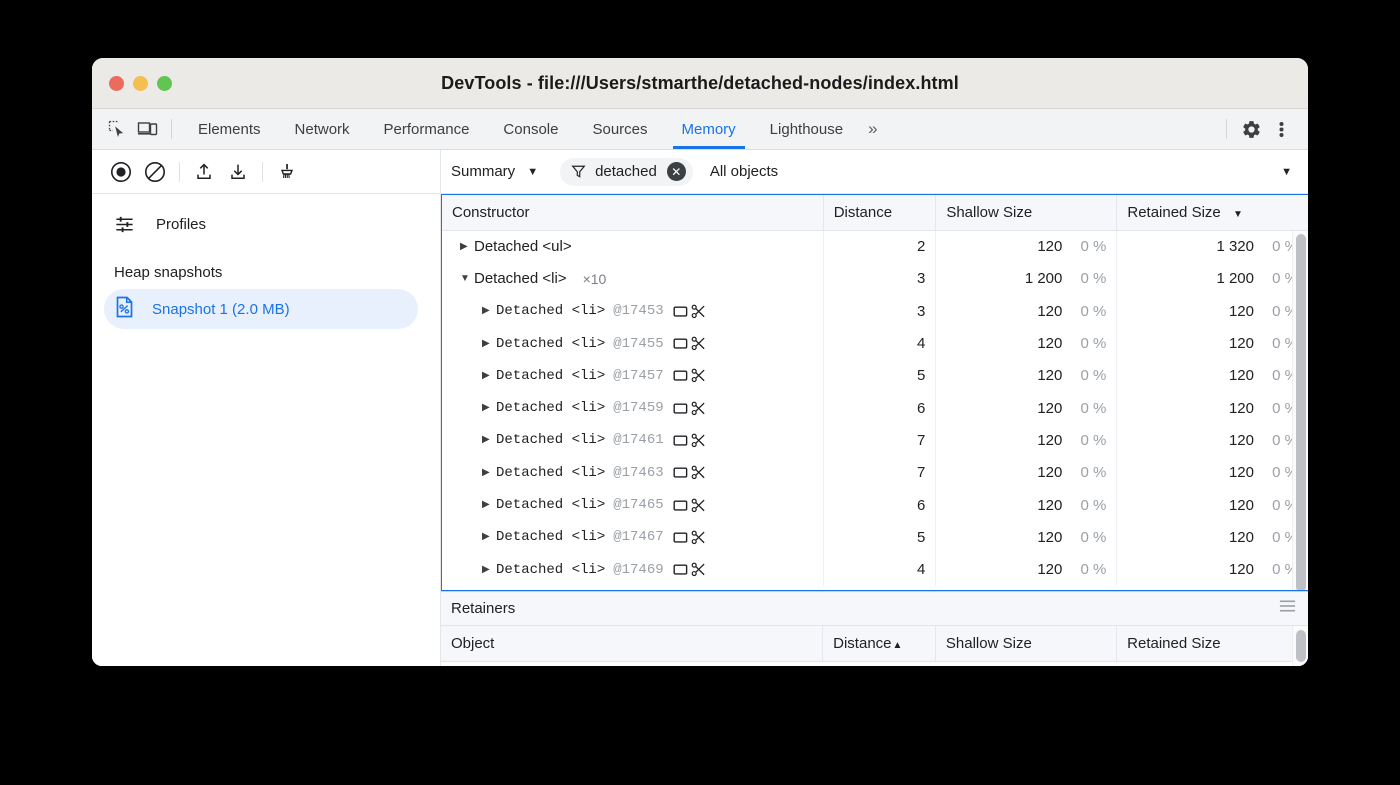 This screenshot has width=1400, height=785. I want to click on column-header-constructor: Constructor, so click(633, 213).